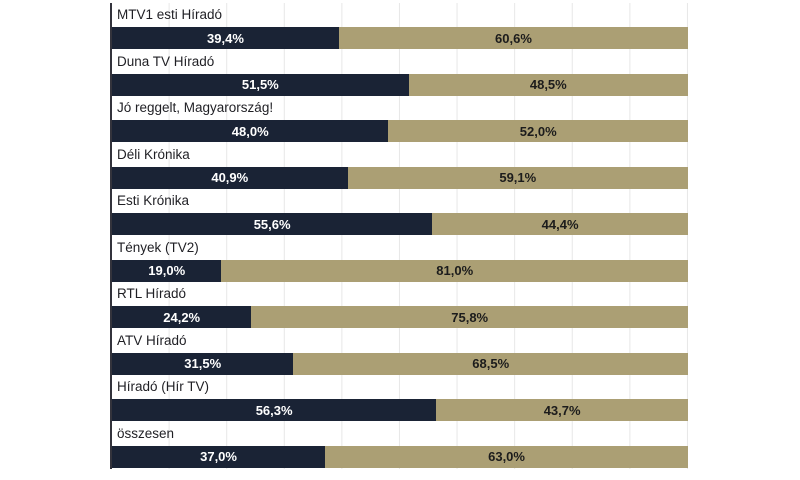 The image size is (800, 480). I want to click on chart-row: összesen 37,0% 63,0%, so click(400, 445).